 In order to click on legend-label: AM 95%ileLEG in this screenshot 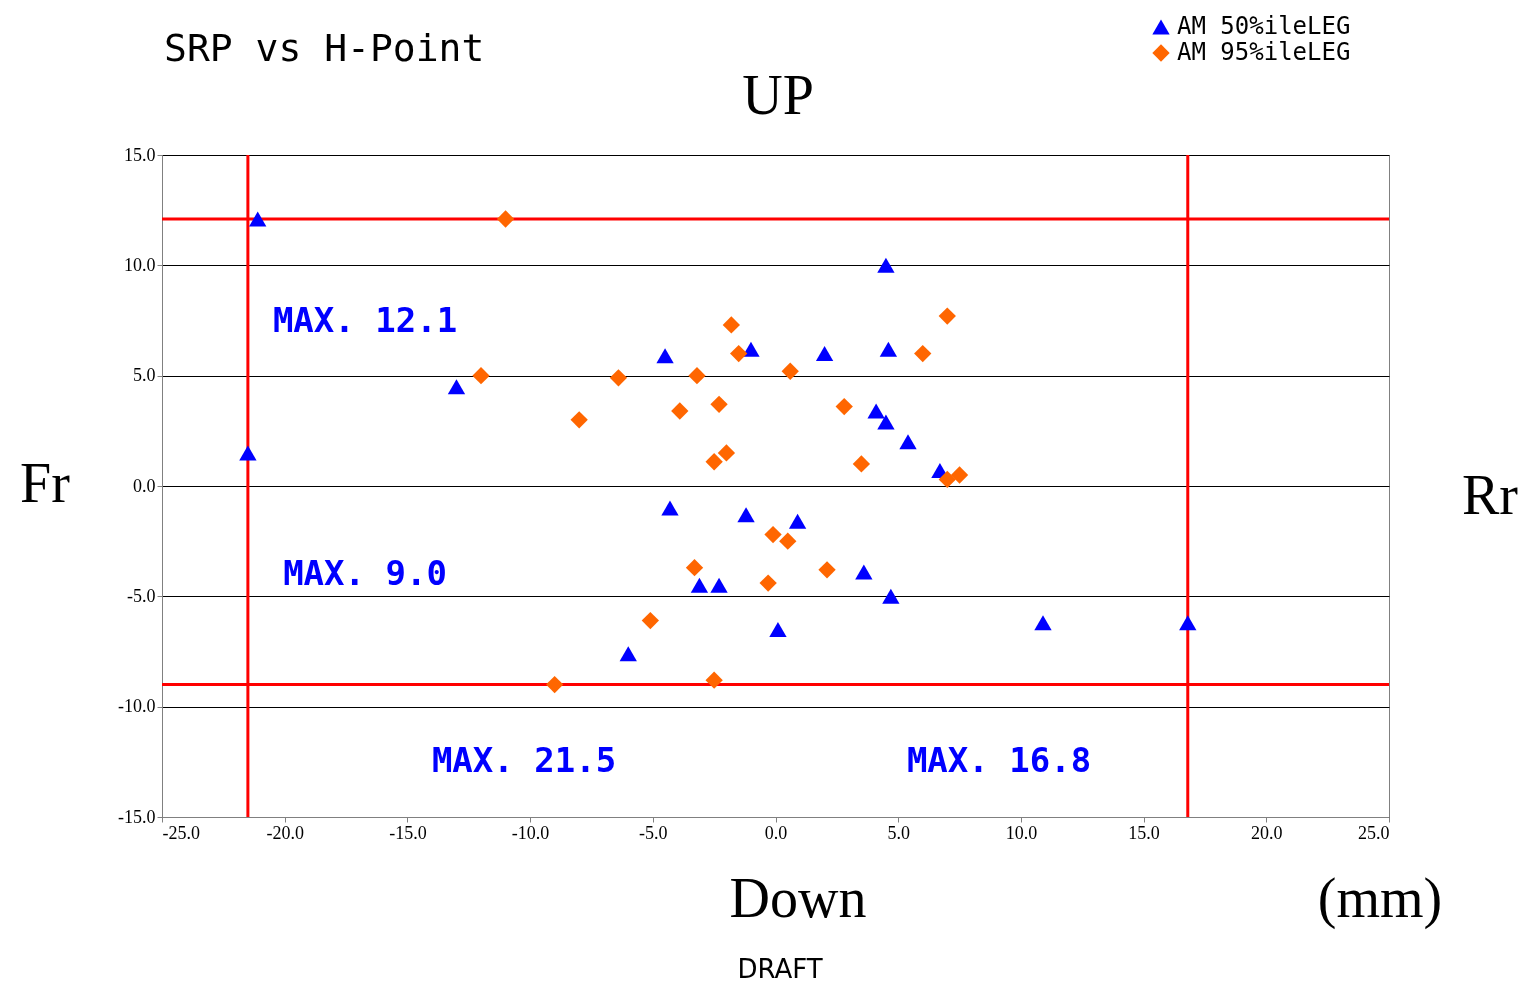, I will do `click(1264, 52)`.